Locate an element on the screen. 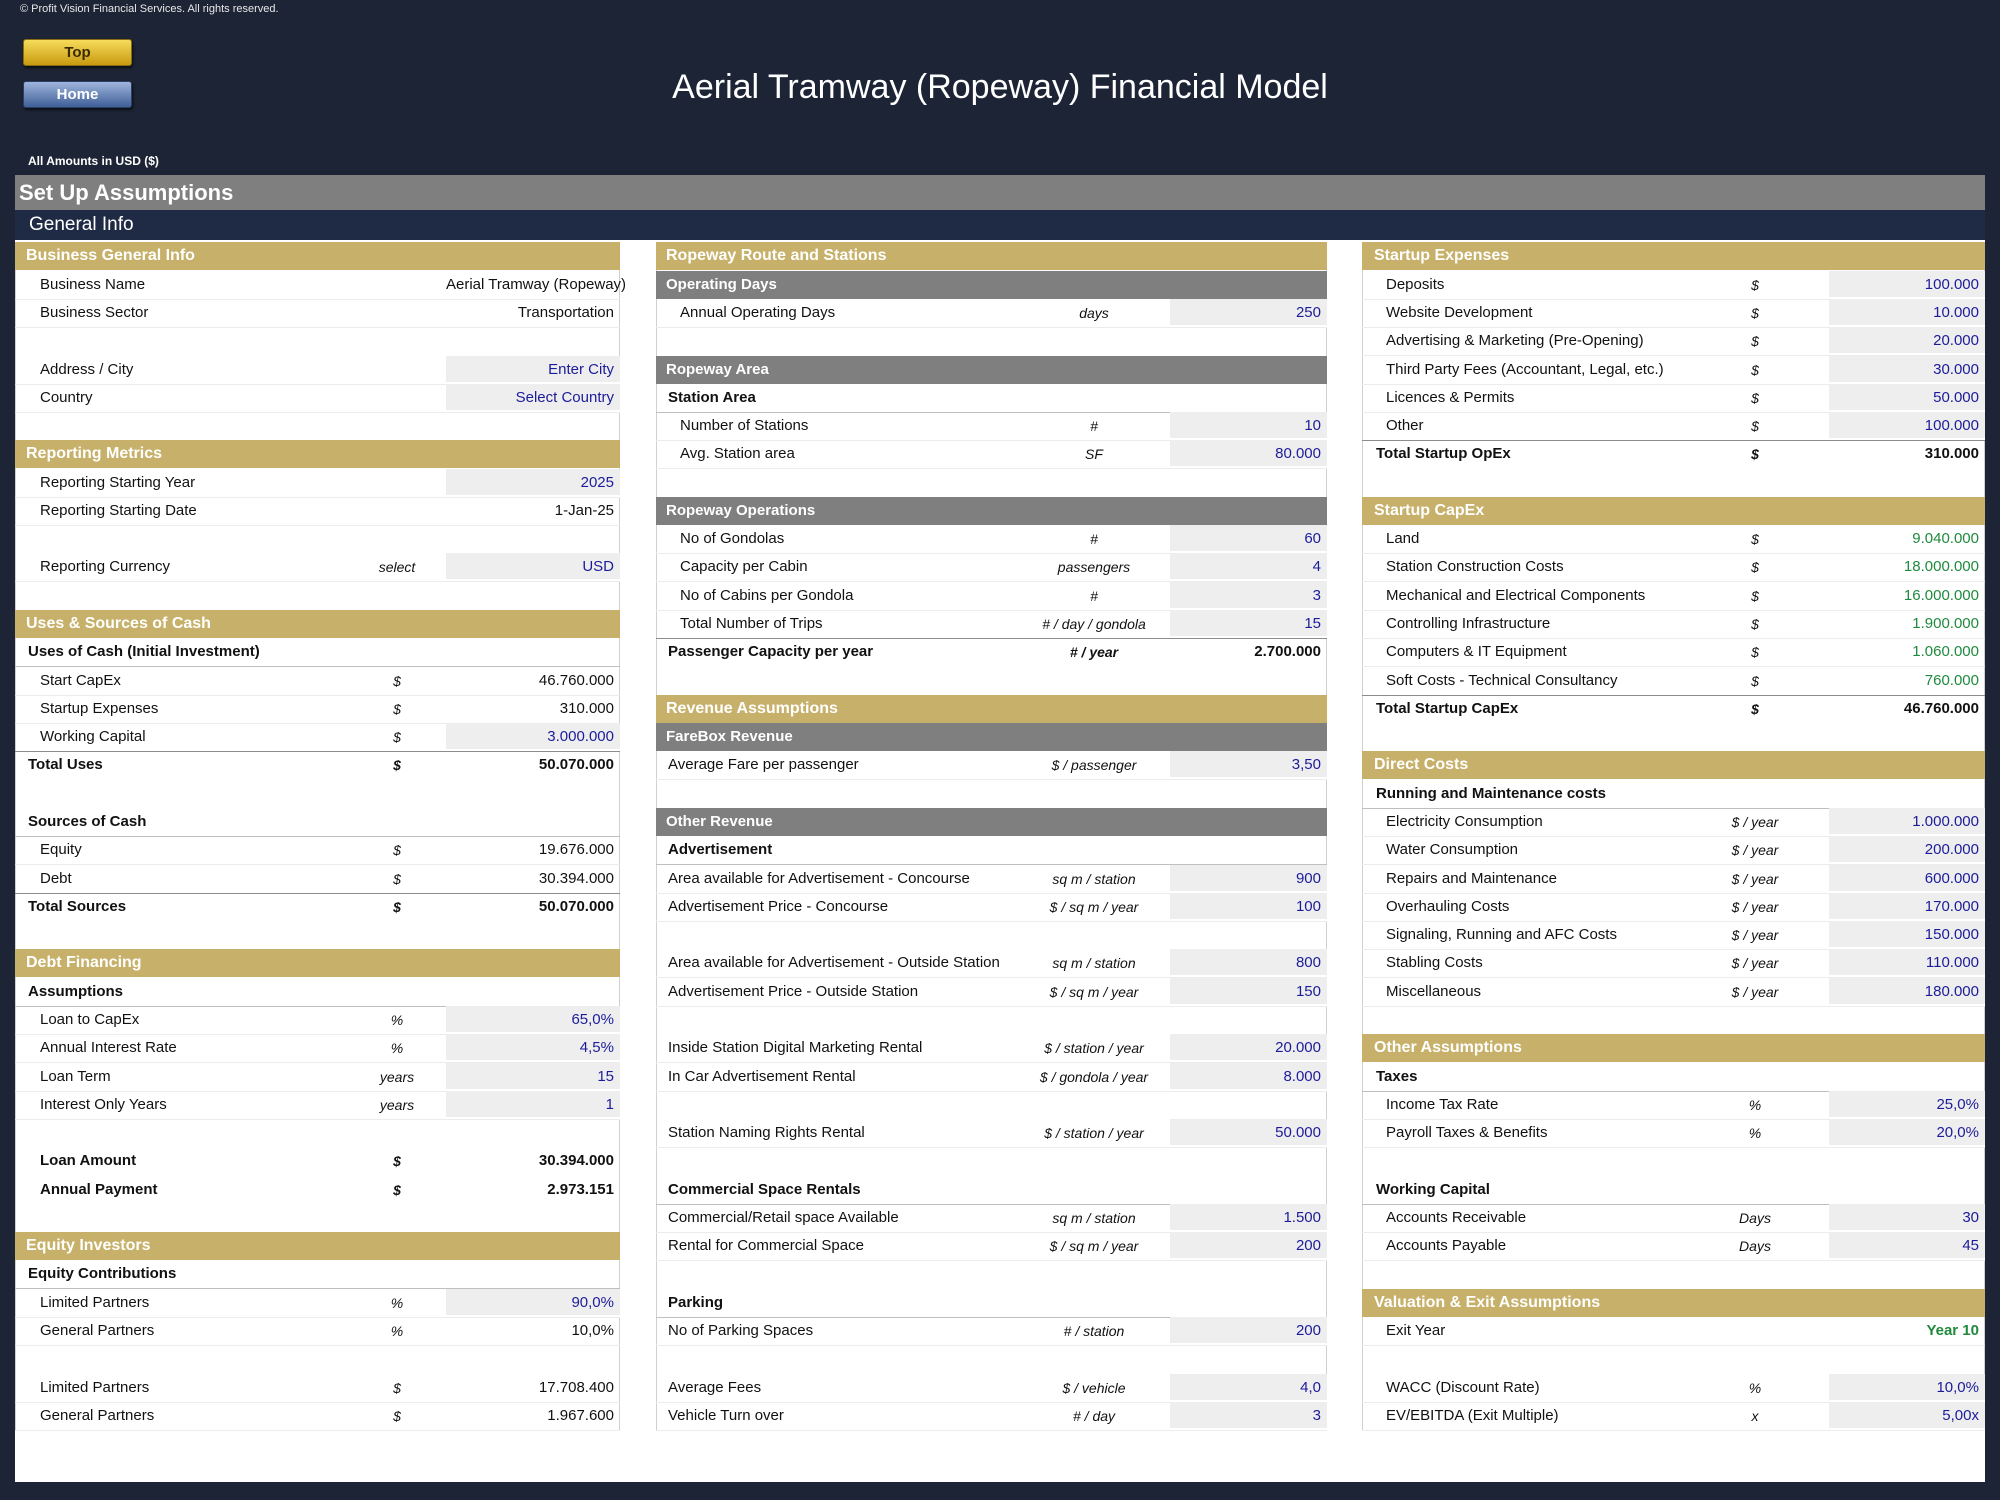  row-value: Aerial Tramway (Ropeway) is located at coordinates (536, 284).